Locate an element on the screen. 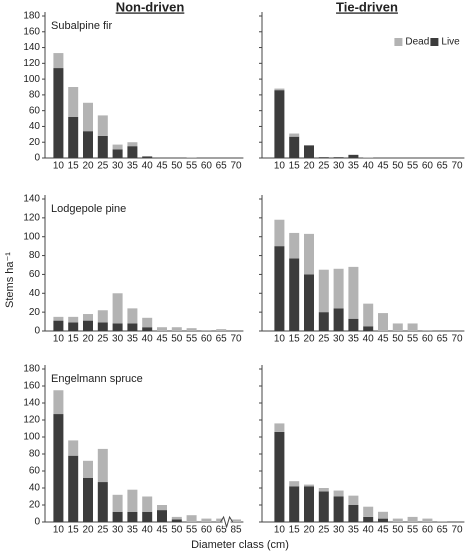 The height and width of the screenshot is (553, 474). y-tick-label: 80 is located at coordinates (35, 95).